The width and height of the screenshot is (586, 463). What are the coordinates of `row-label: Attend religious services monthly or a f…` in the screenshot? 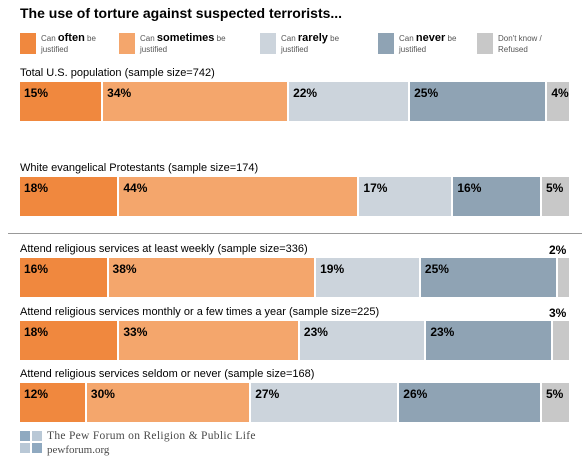 It's located at (200, 312).